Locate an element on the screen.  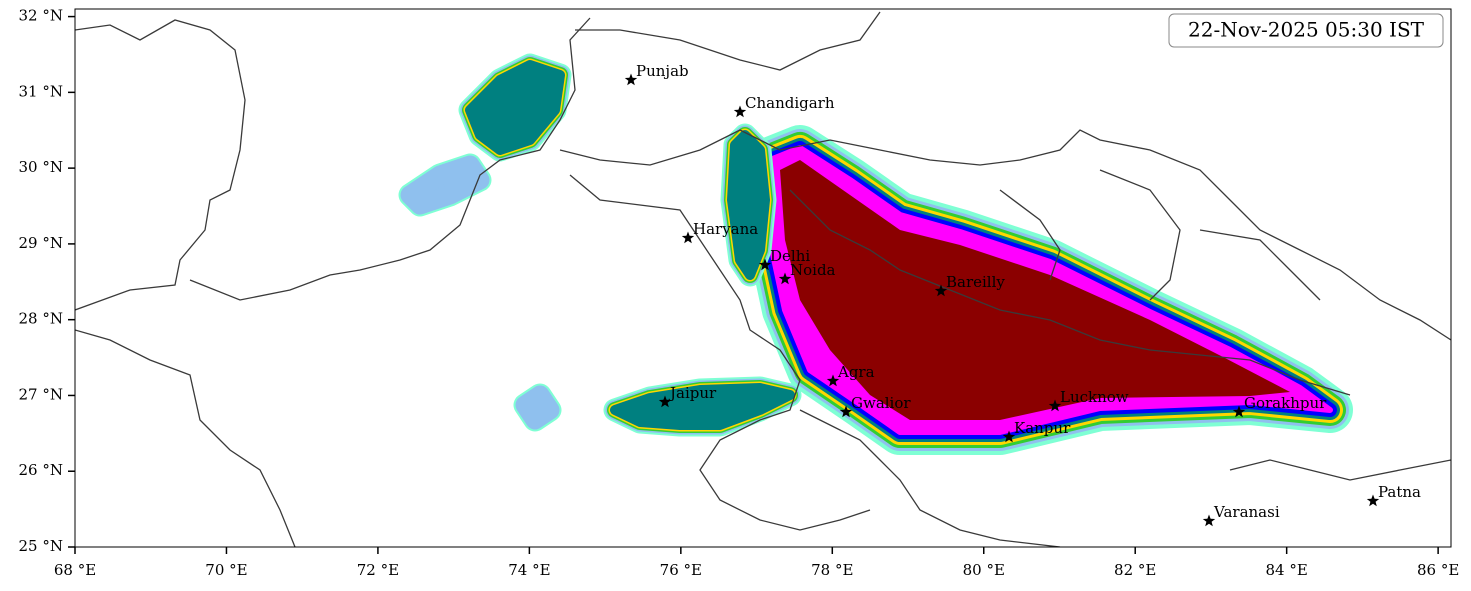
city-label: Punjab is located at coordinates (662, 71).